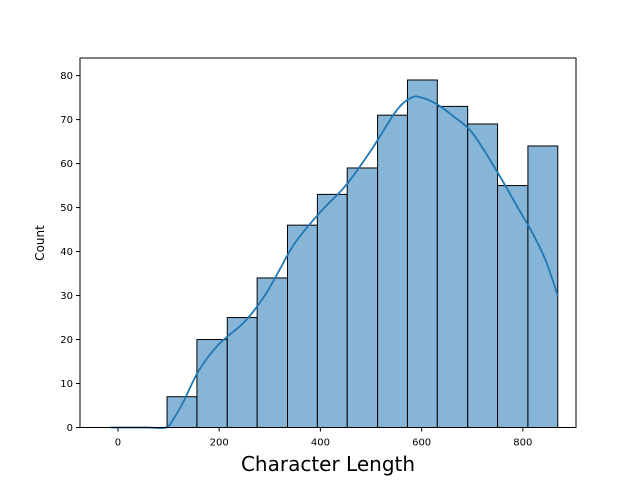 Image resolution: width=640 pixels, height=480 pixels. Describe the element at coordinates (66, 76) in the screenshot. I see `y-tick-label: 80` at that location.